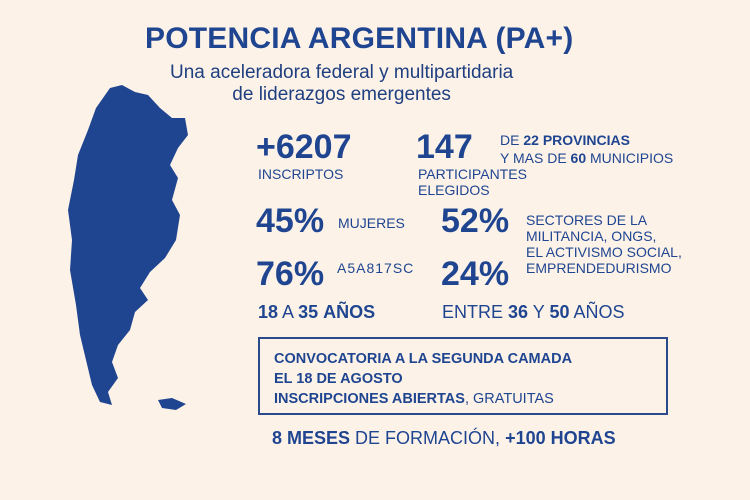  What do you see at coordinates (304, 147) in the screenshot?
I see `inscriptos-value: +6207` at bounding box center [304, 147].